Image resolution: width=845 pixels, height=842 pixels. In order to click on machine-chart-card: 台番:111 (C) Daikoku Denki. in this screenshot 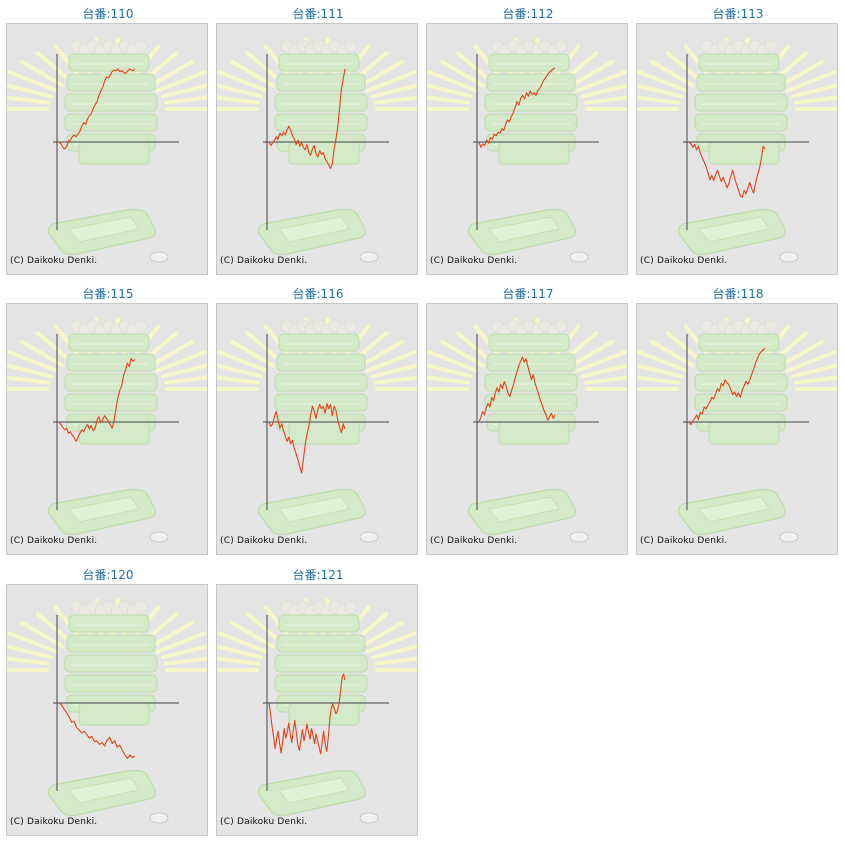, I will do `click(318, 139)`.